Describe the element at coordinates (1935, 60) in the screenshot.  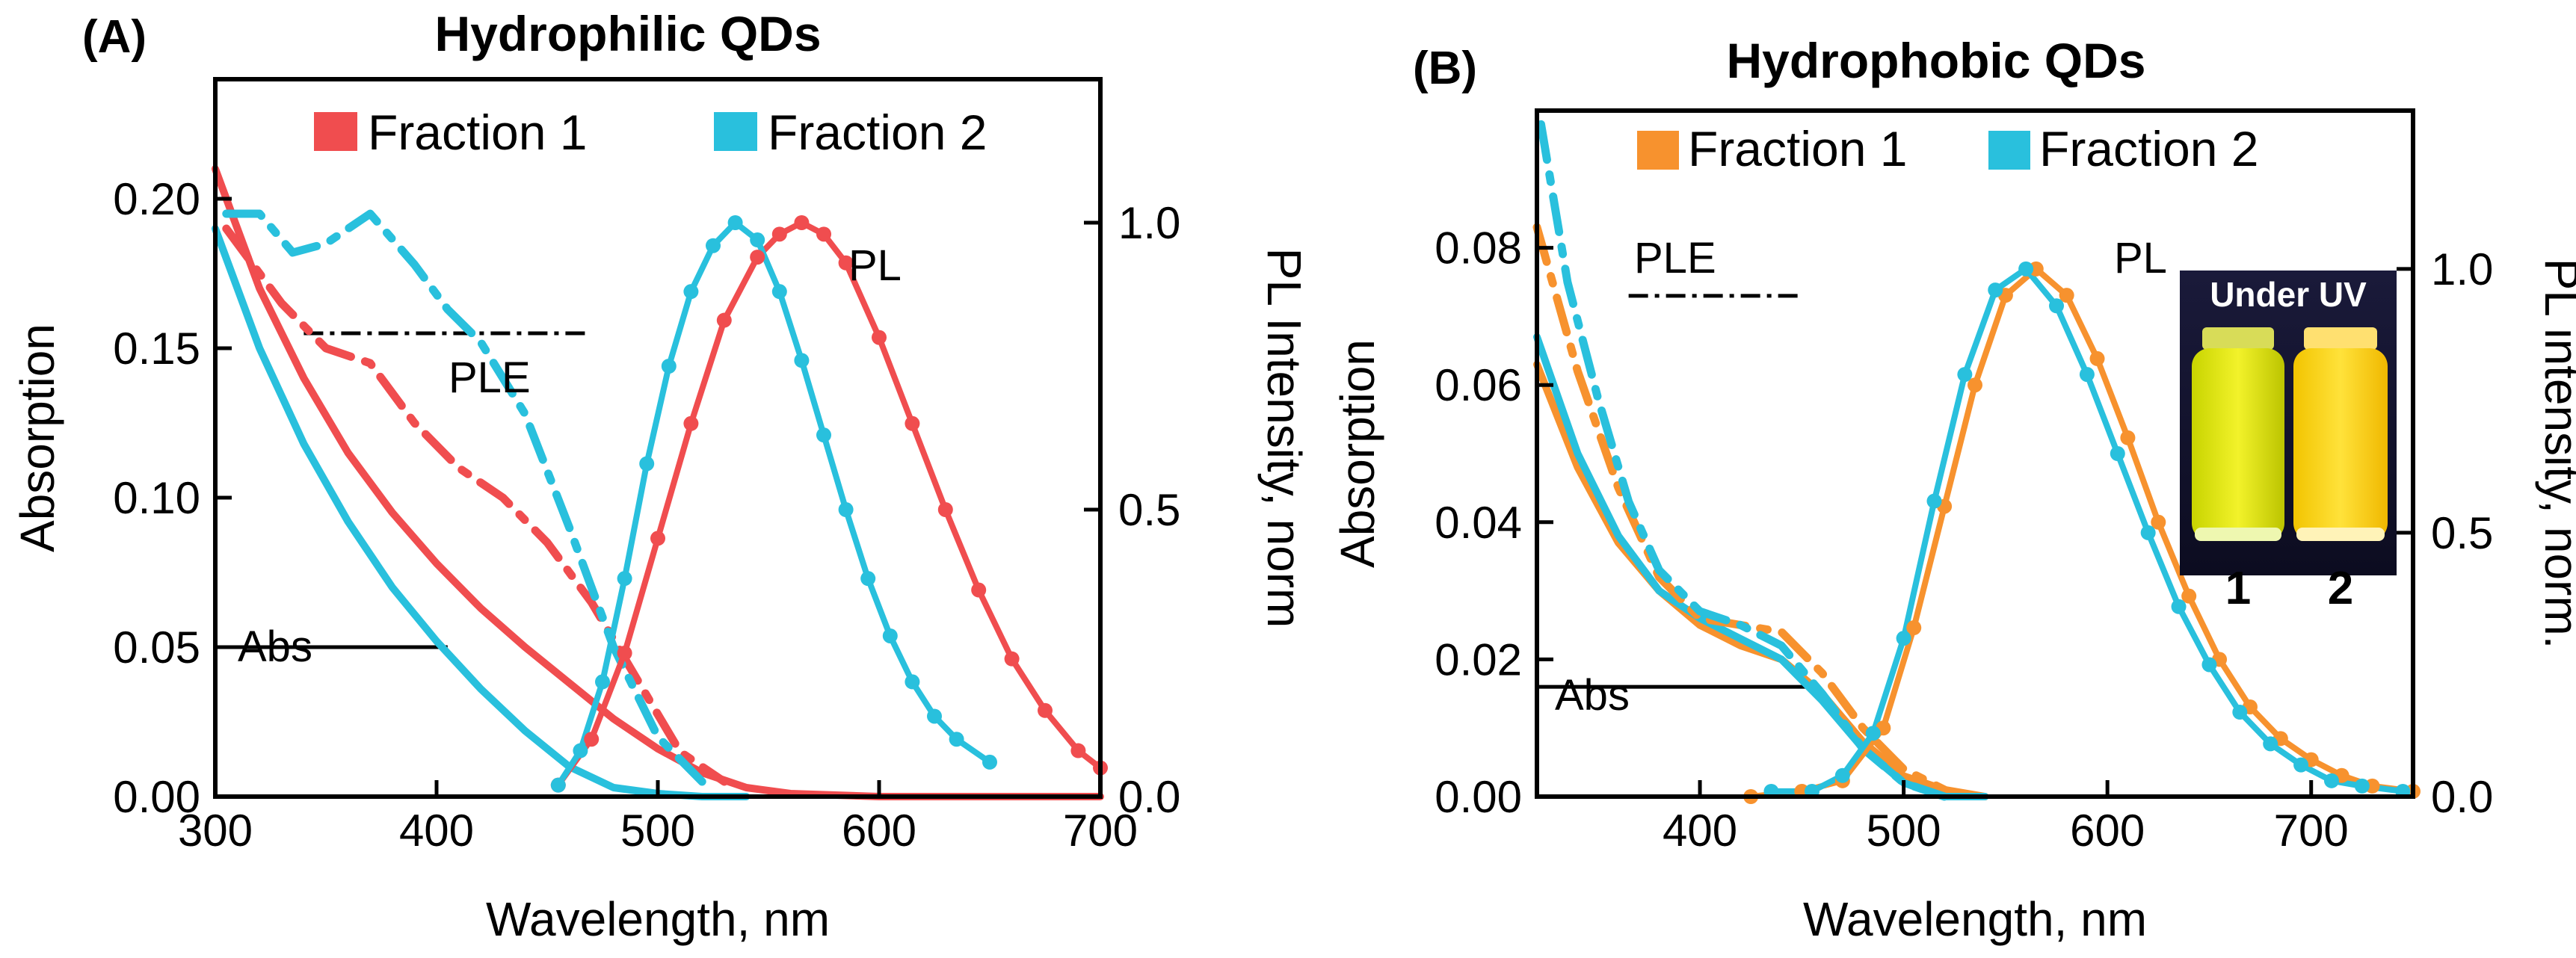
I see `chart-title: Hydrophobic QDs` at that location.